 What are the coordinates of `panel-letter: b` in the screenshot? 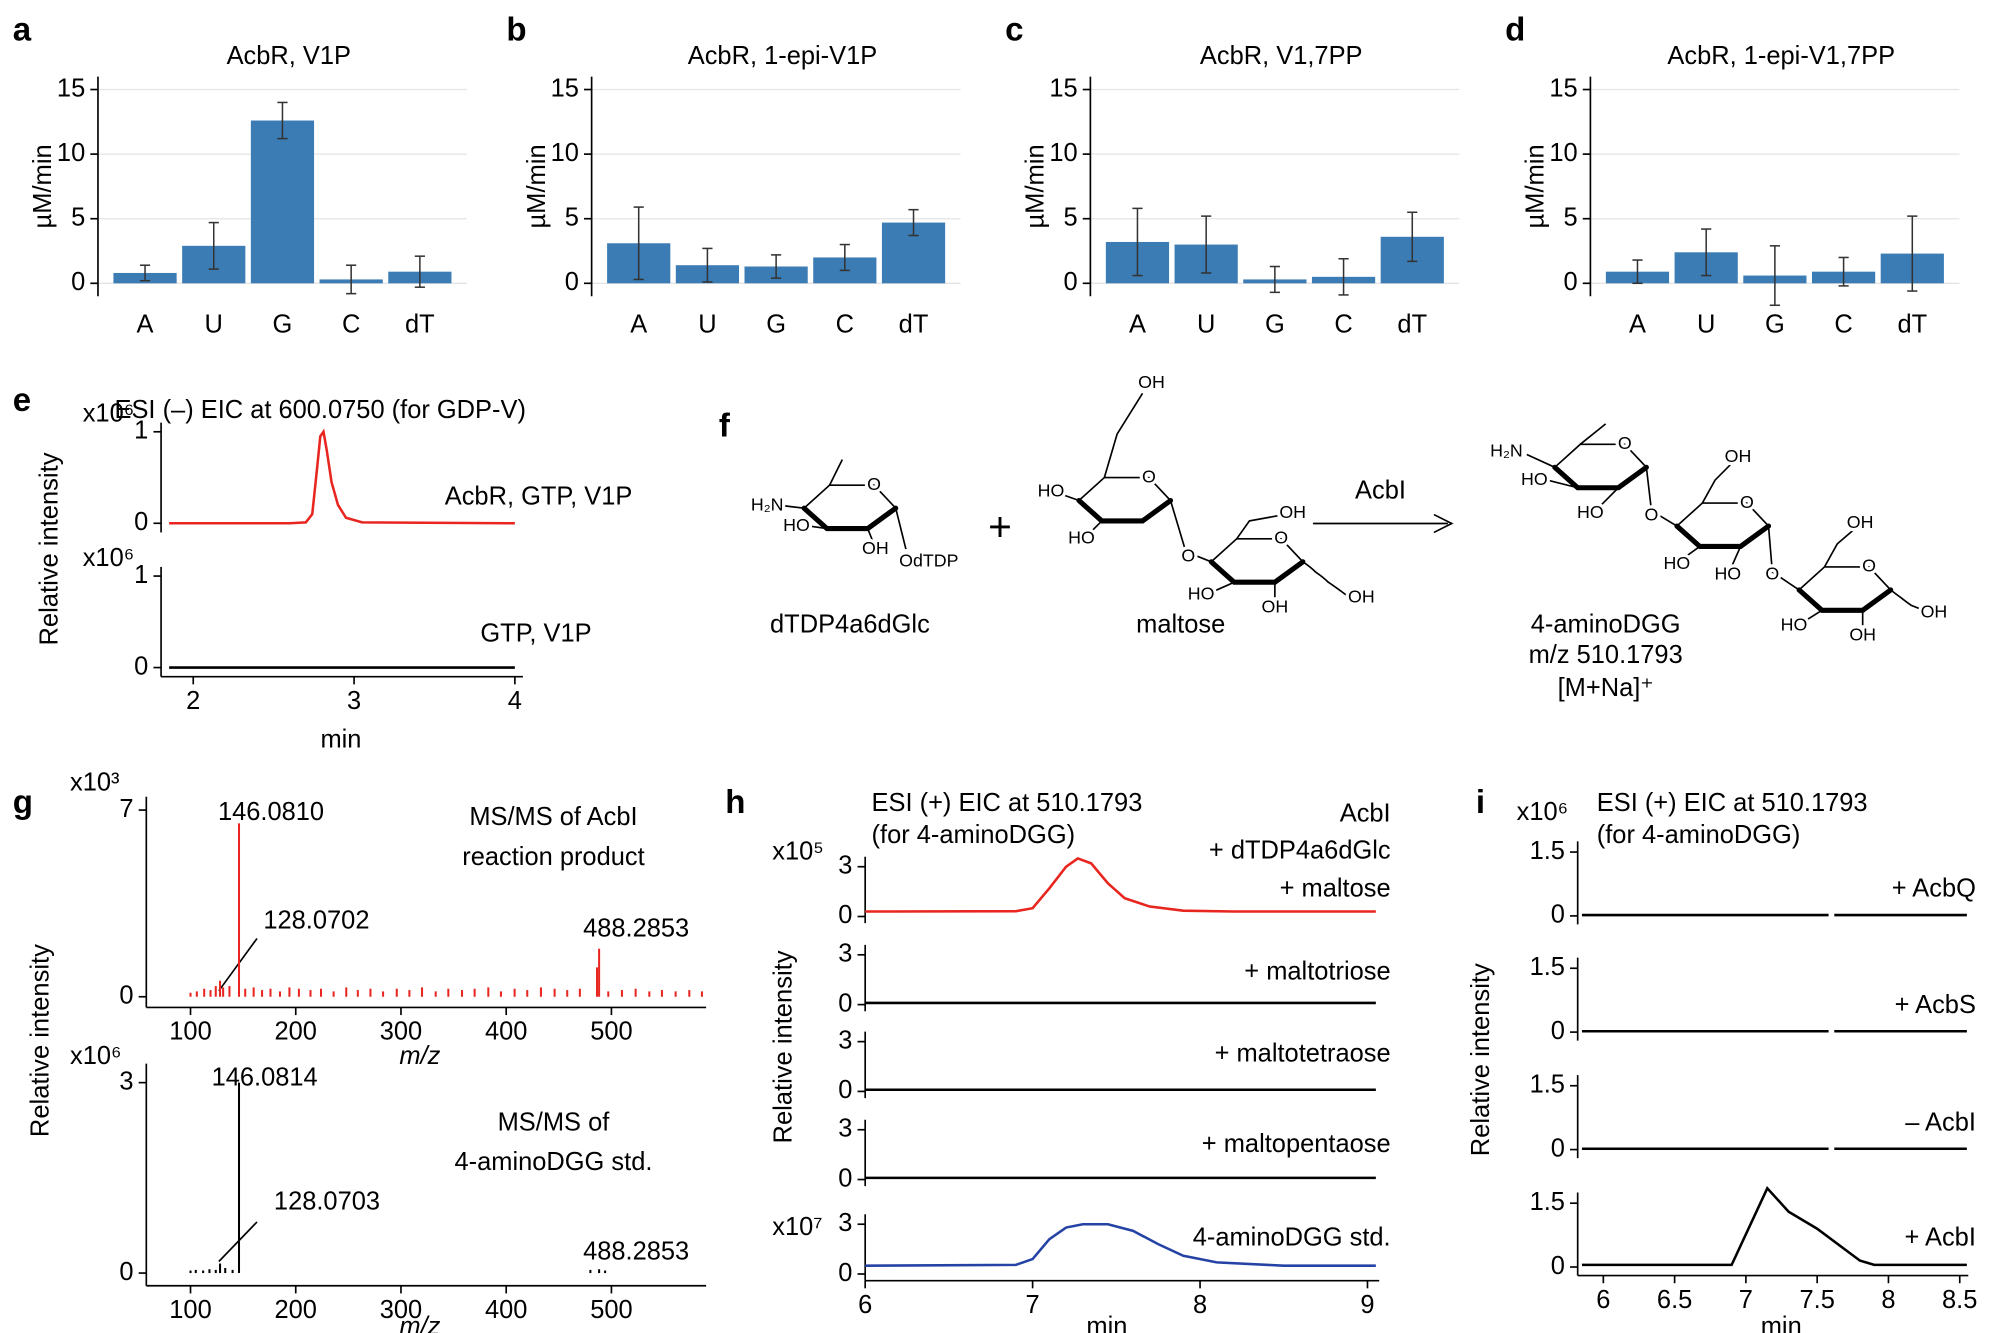 It's located at (516, 30).